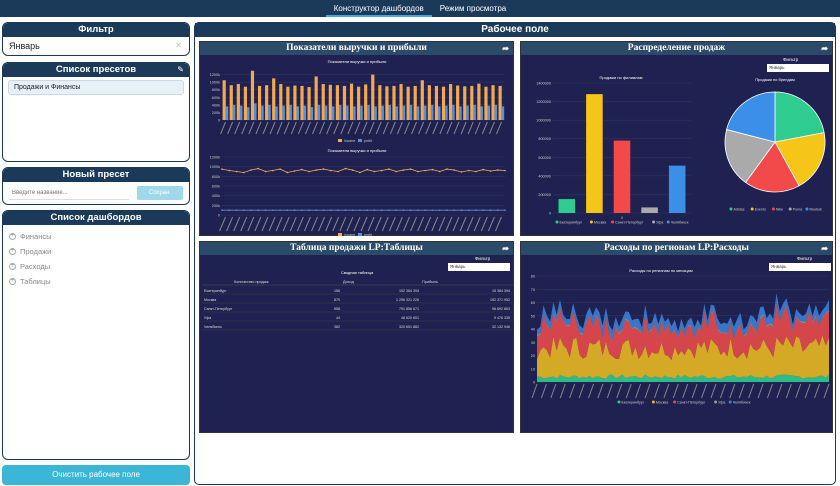 This screenshot has width=840, height=486. Describe the element at coordinates (676, 248) in the screenshot. I see `card-title-text: Расходы по регионам LP:Расходы` at that location.